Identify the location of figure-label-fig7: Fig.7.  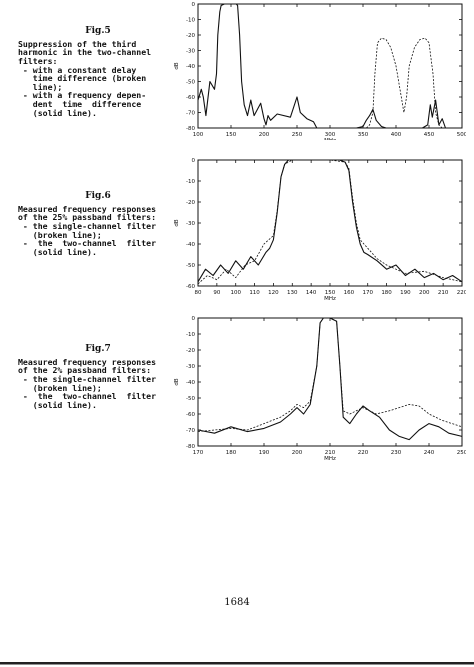
(98, 349).